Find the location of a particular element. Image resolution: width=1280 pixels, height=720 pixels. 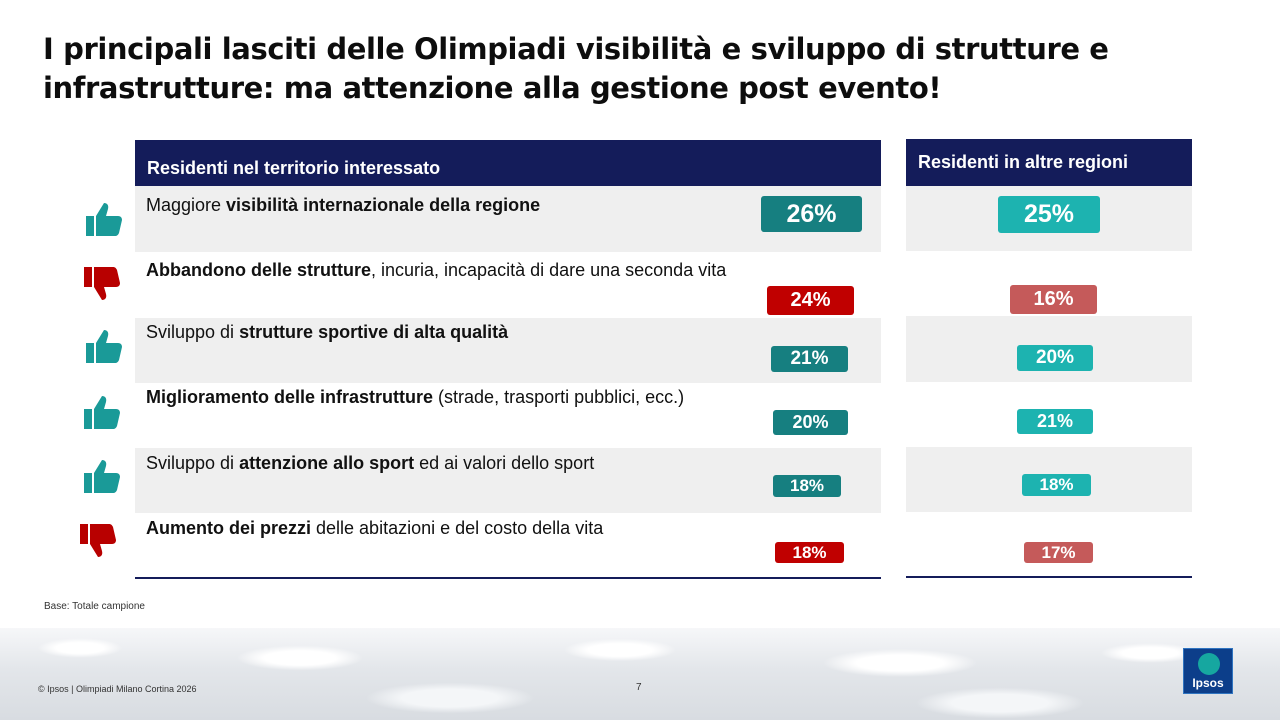

footer-copyright: © Ipsos | Olimpiadi Milano Cortina 2026 is located at coordinates (117, 689).